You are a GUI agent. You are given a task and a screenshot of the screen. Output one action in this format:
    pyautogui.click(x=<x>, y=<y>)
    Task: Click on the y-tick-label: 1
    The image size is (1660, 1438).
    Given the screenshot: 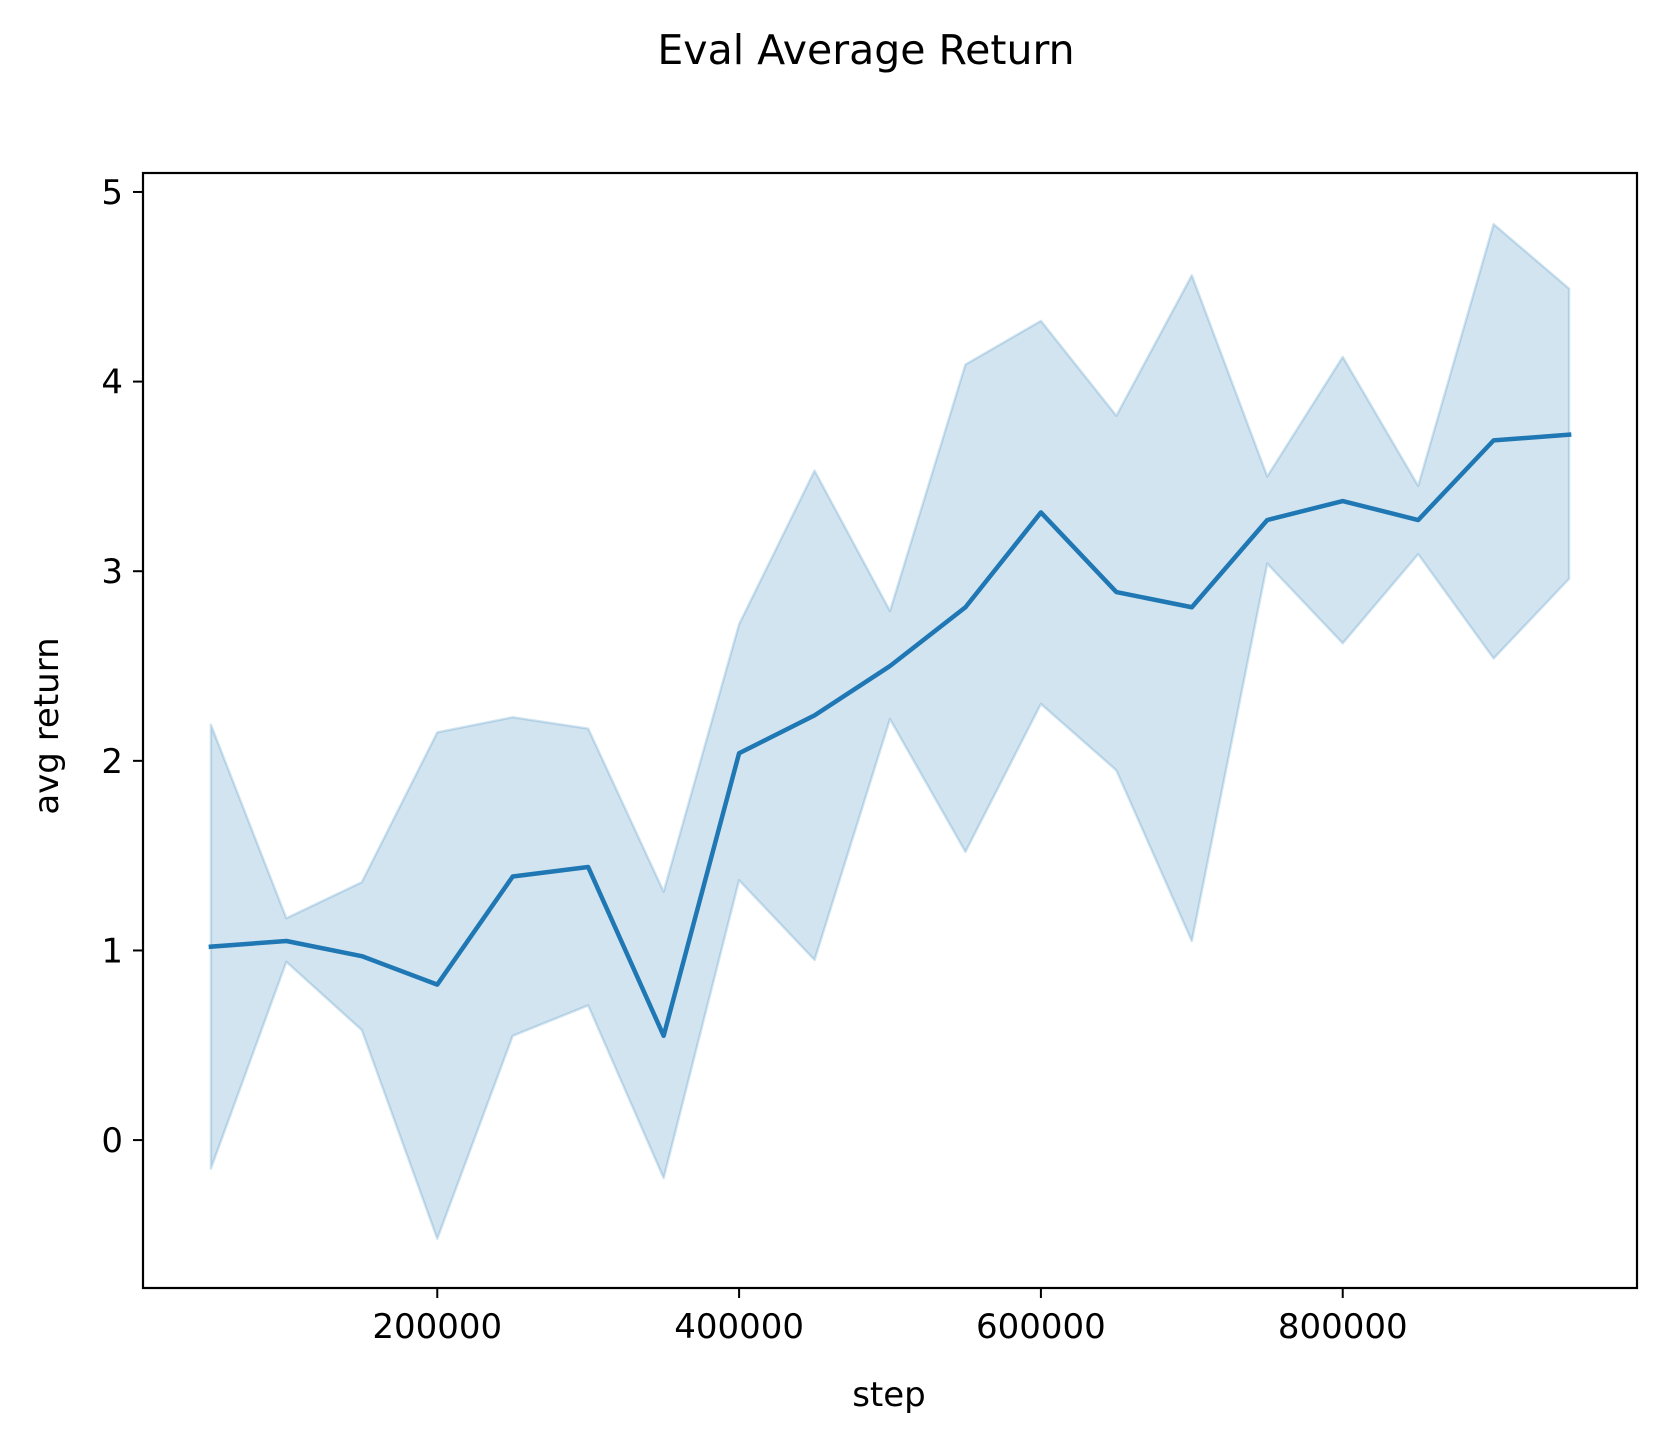 What is the action you would take?
    pyautogui.click(x=112, y=951)
    